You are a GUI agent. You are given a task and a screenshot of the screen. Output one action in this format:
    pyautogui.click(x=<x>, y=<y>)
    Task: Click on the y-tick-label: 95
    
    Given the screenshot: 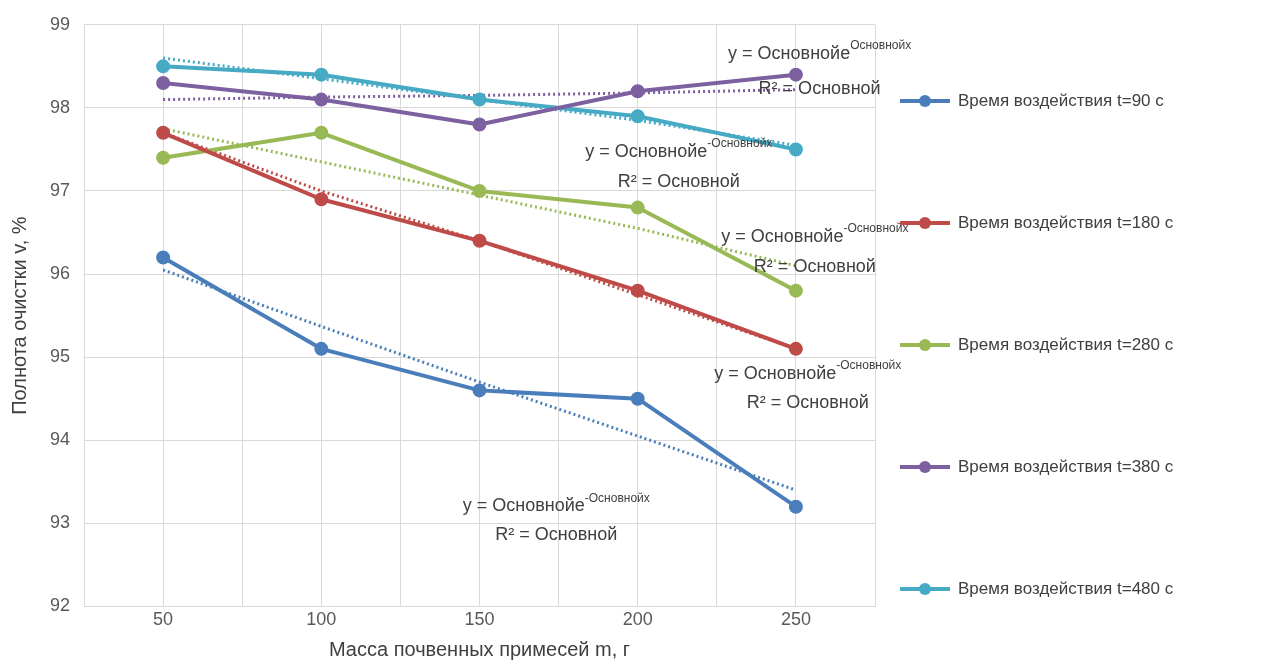 What is the action you would take?
    pyautogui.click(x=60, y=356)
    